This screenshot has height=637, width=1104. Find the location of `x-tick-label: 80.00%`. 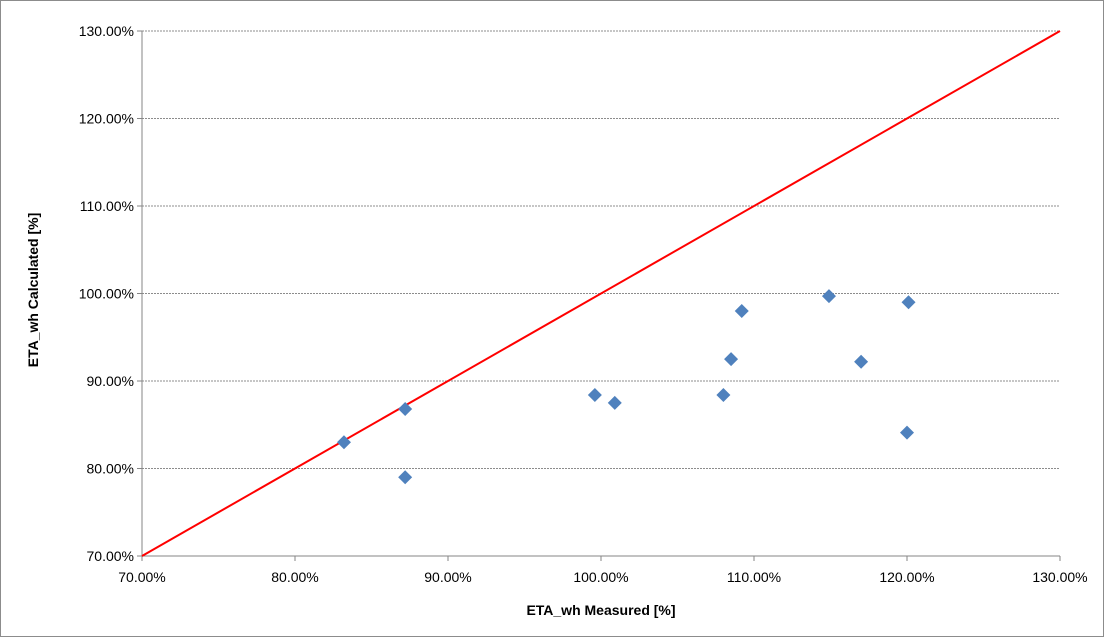

x-tick-label: 80.00% is located at coordinates (294, 577).